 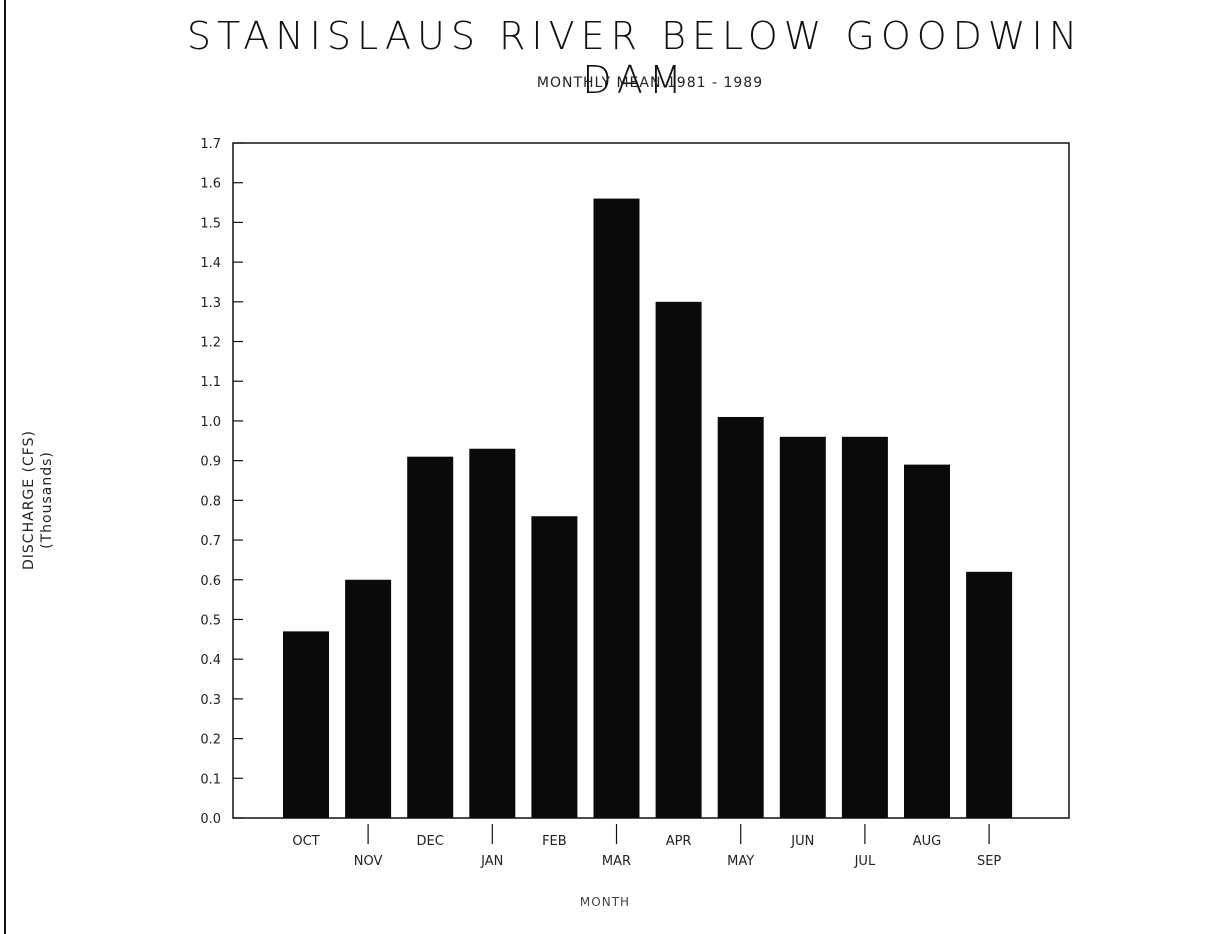 What do you see at coordinates (430, 841) in the screenshot?
I see `x-tick-label-dec: DEC` at bounding box center [430, 841].